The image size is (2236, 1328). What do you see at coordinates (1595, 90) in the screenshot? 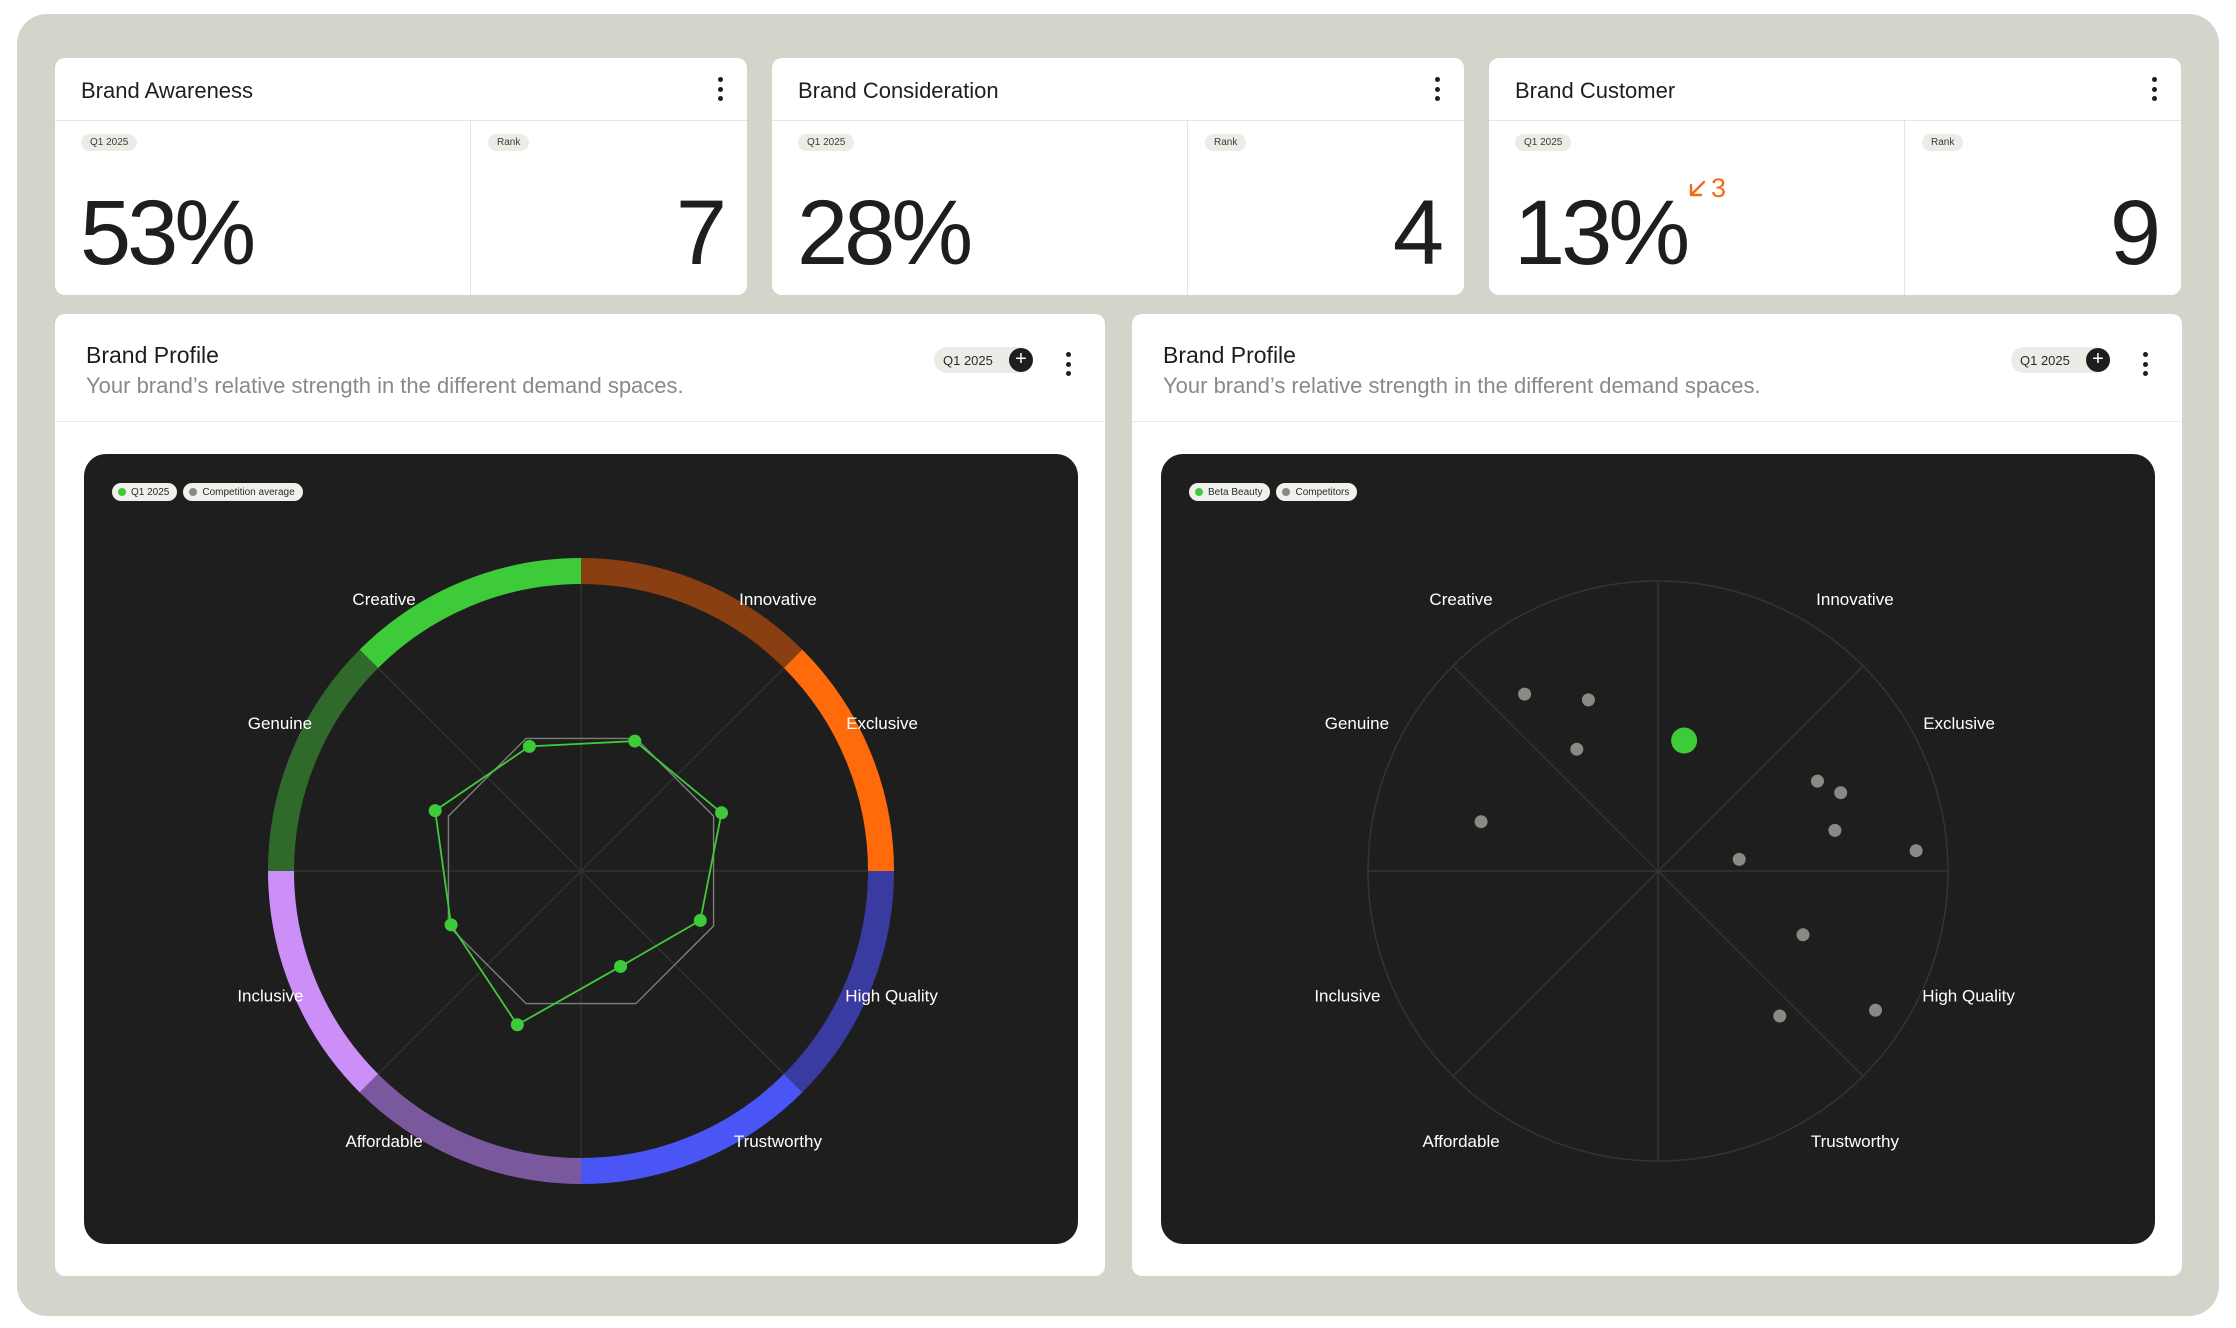
I see `kpi-title: Brand Customer` at bounding box center [1595, 90].